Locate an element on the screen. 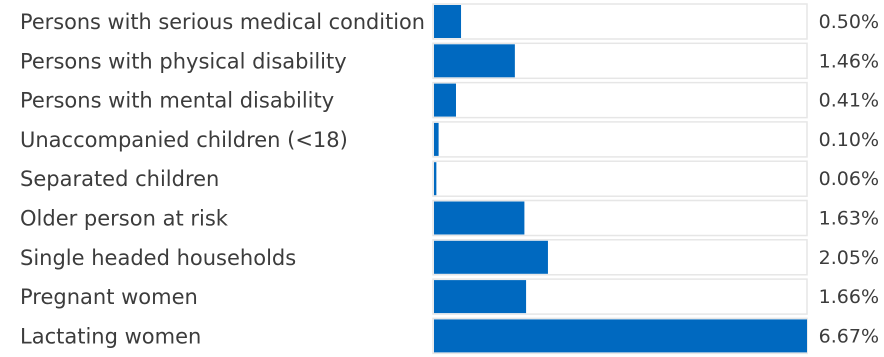 This screenshot has width=884, height=357. value-label: 2.05% is located at coordinates (849, 258).